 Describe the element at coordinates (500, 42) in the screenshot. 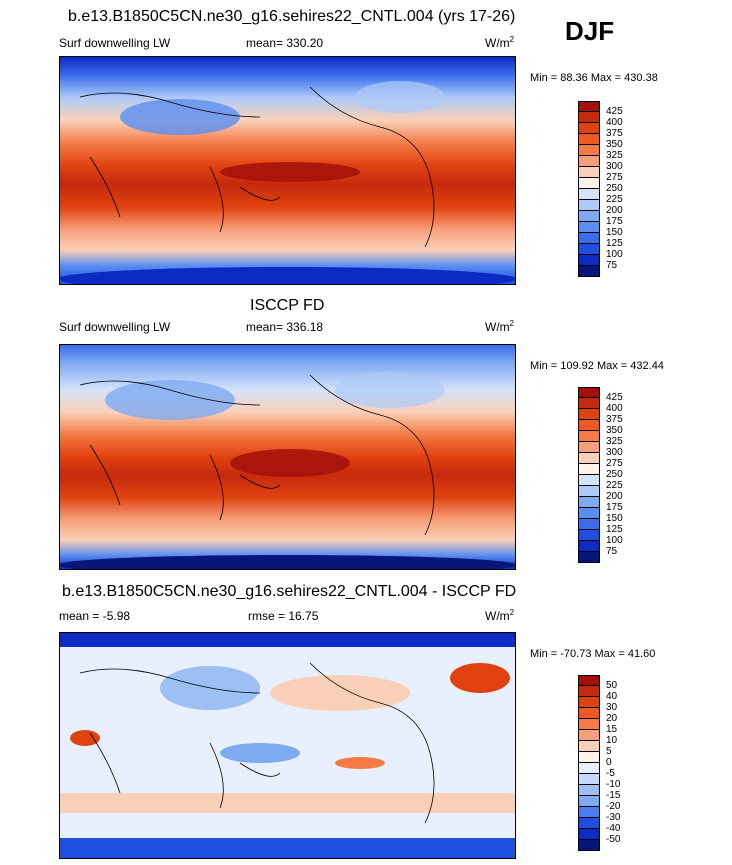

I see `plot1-units: W/m2` at that location.